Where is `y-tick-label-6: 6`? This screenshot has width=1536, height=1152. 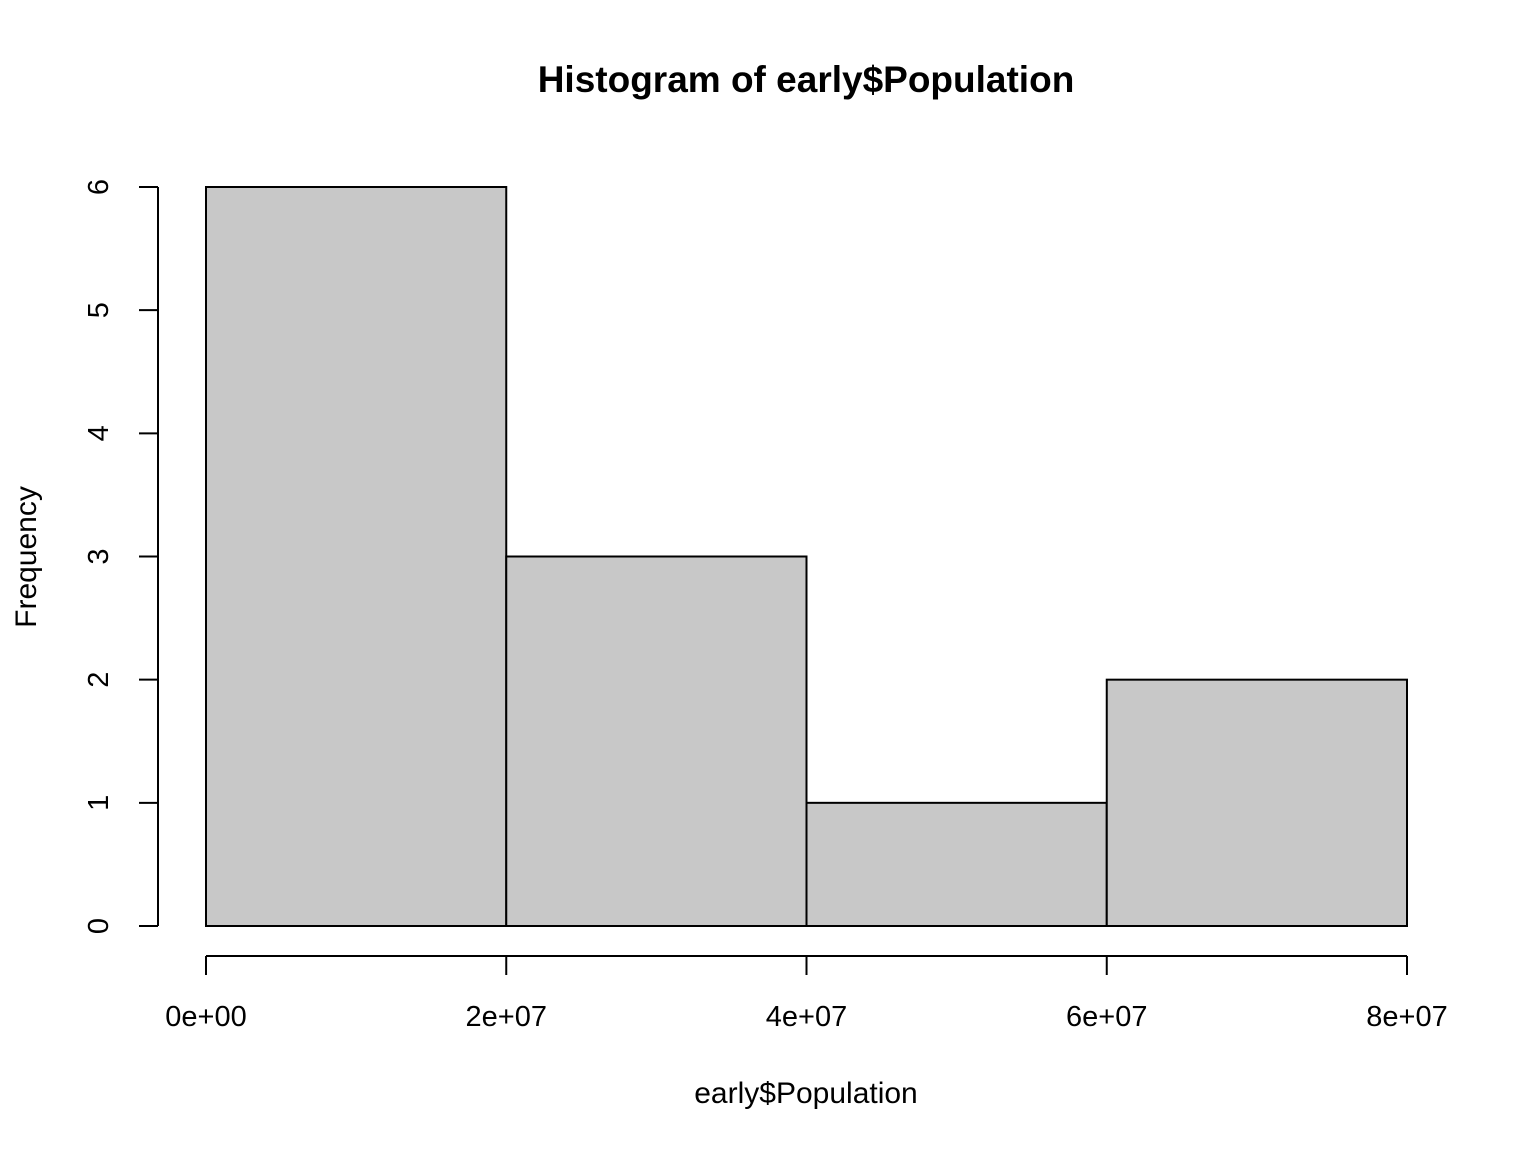
y-tick-label-6: 6 is located at coordinates (99, 187).